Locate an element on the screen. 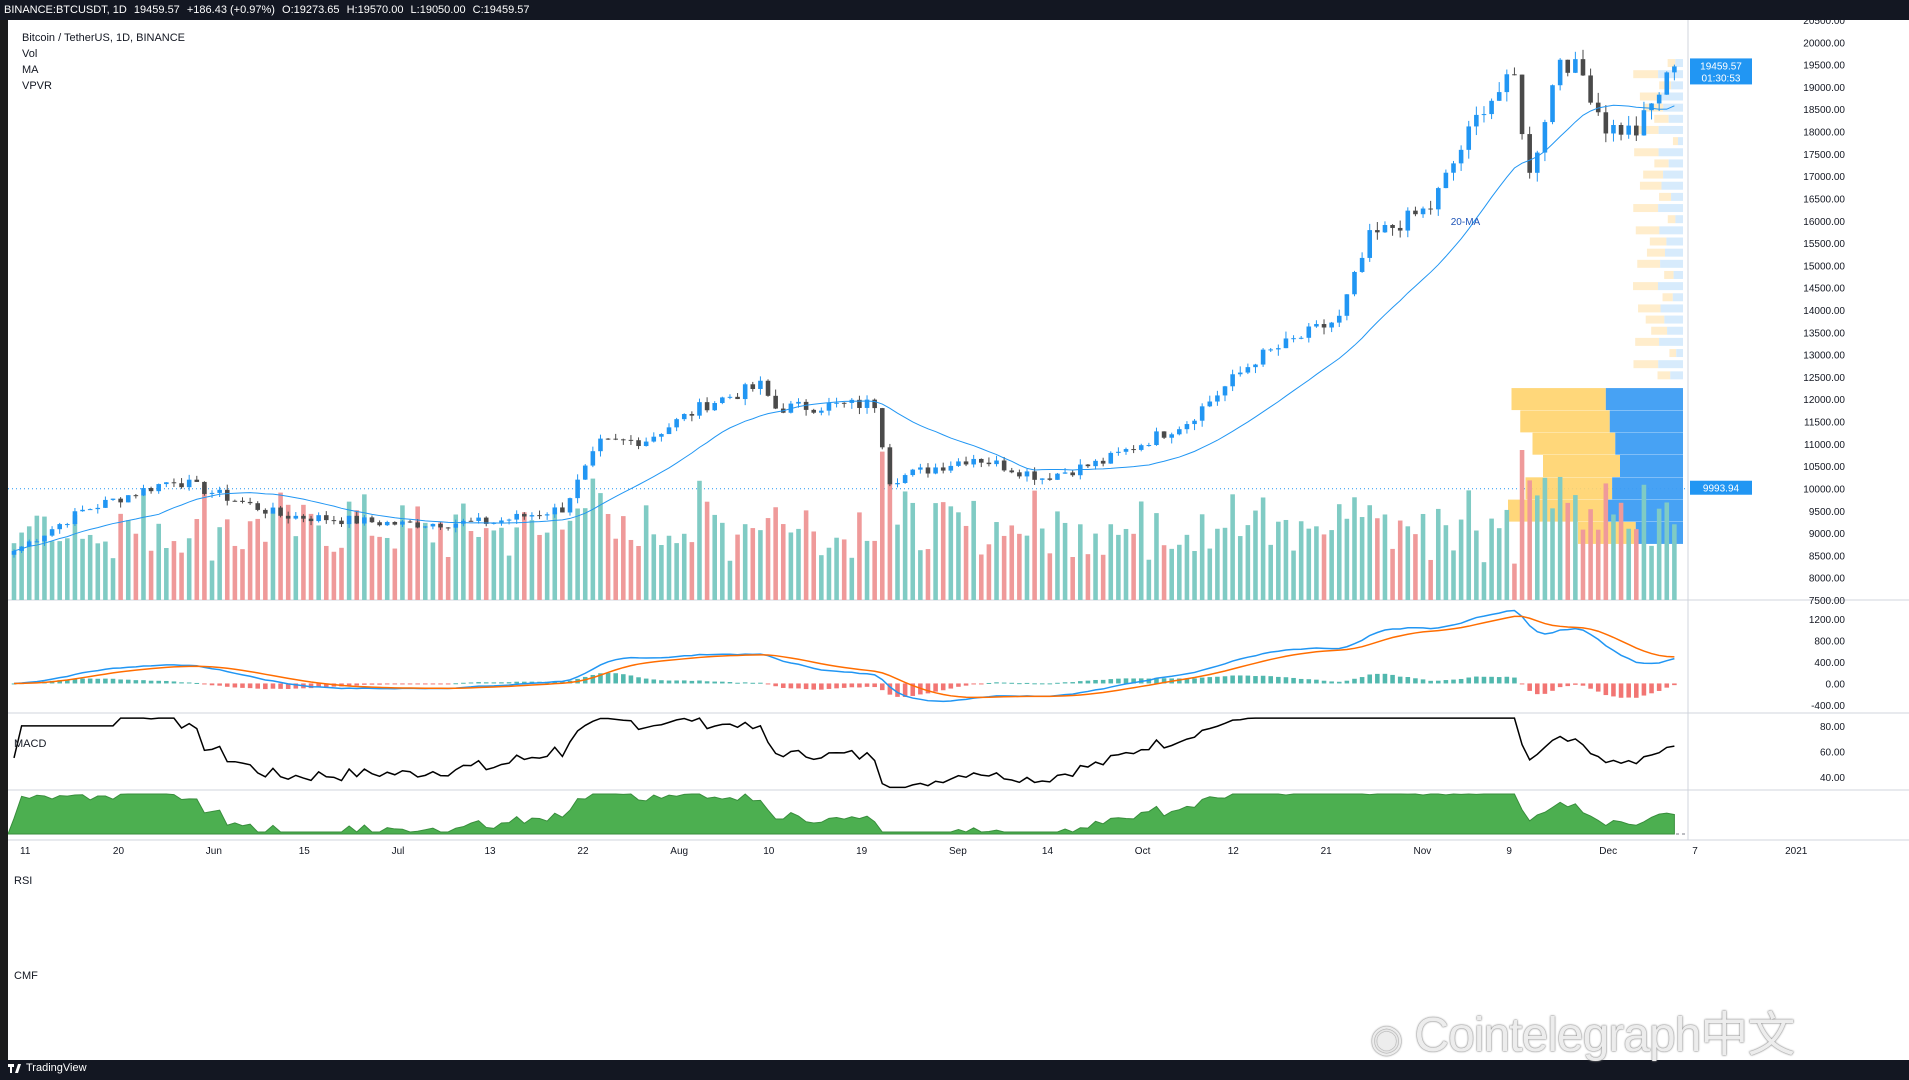 This screenshot has width=1909, height=1080. legend-vol: Vol is located at coordinates (30, 54).